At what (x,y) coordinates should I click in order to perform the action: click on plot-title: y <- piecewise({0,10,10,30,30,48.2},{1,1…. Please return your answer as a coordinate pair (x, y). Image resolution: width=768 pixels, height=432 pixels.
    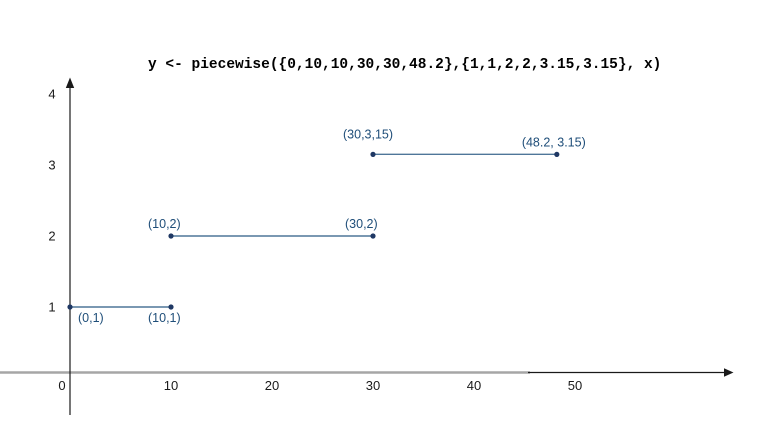
    Looking at the image, I should click on (405, 65).